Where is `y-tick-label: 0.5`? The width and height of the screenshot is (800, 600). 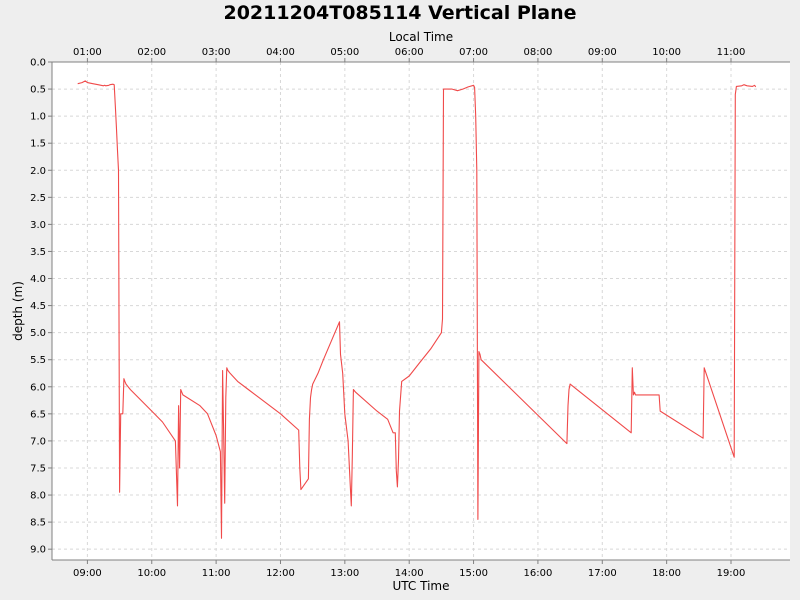
y-tick-label: 0.5 is located at coordinates (38, 90).